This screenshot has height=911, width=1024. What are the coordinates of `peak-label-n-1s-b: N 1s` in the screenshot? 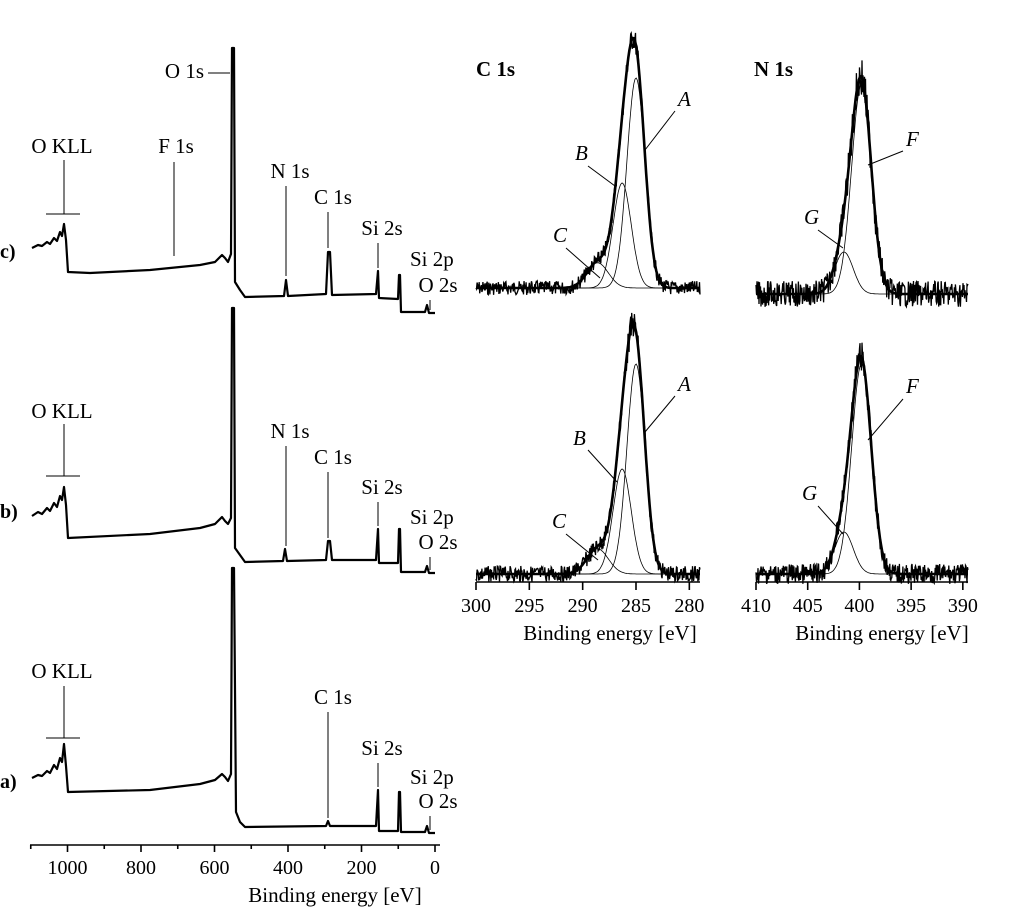 It's located at (289, 431).